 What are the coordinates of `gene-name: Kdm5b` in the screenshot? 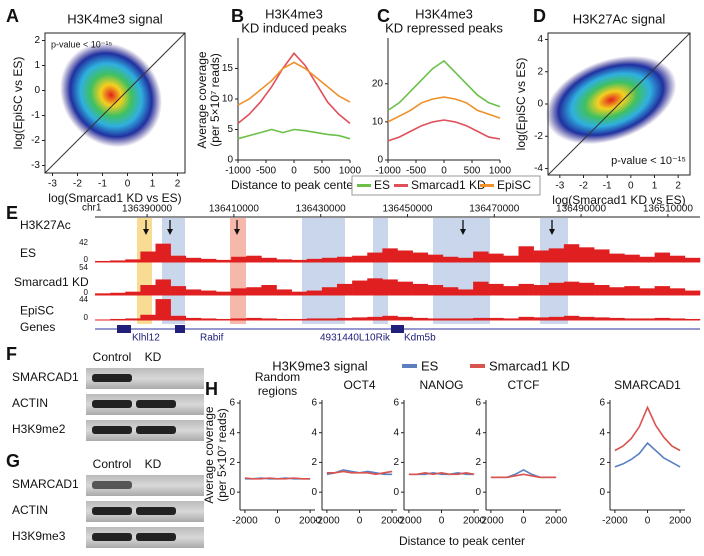 It's located at (420, 338).